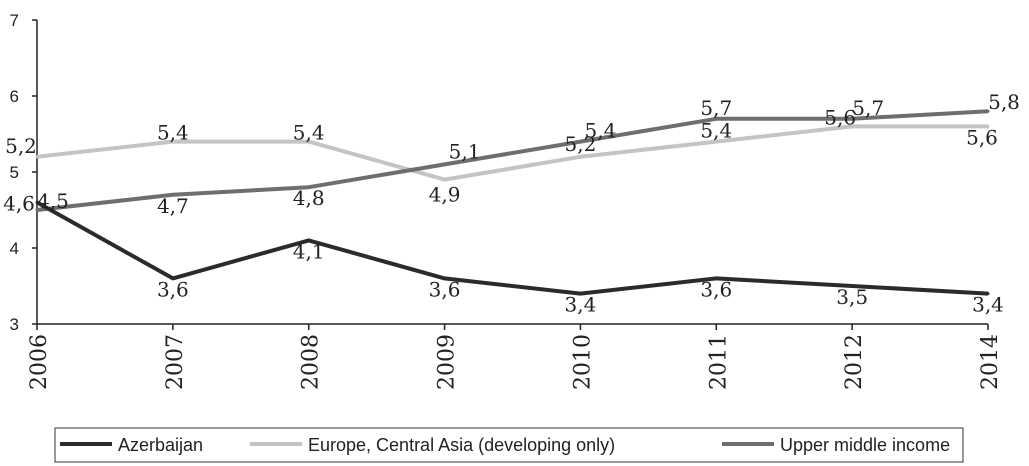  Describe the element at coordinates (14, 324) in the screenshot. I see `y-tick-label: 3` at that location.